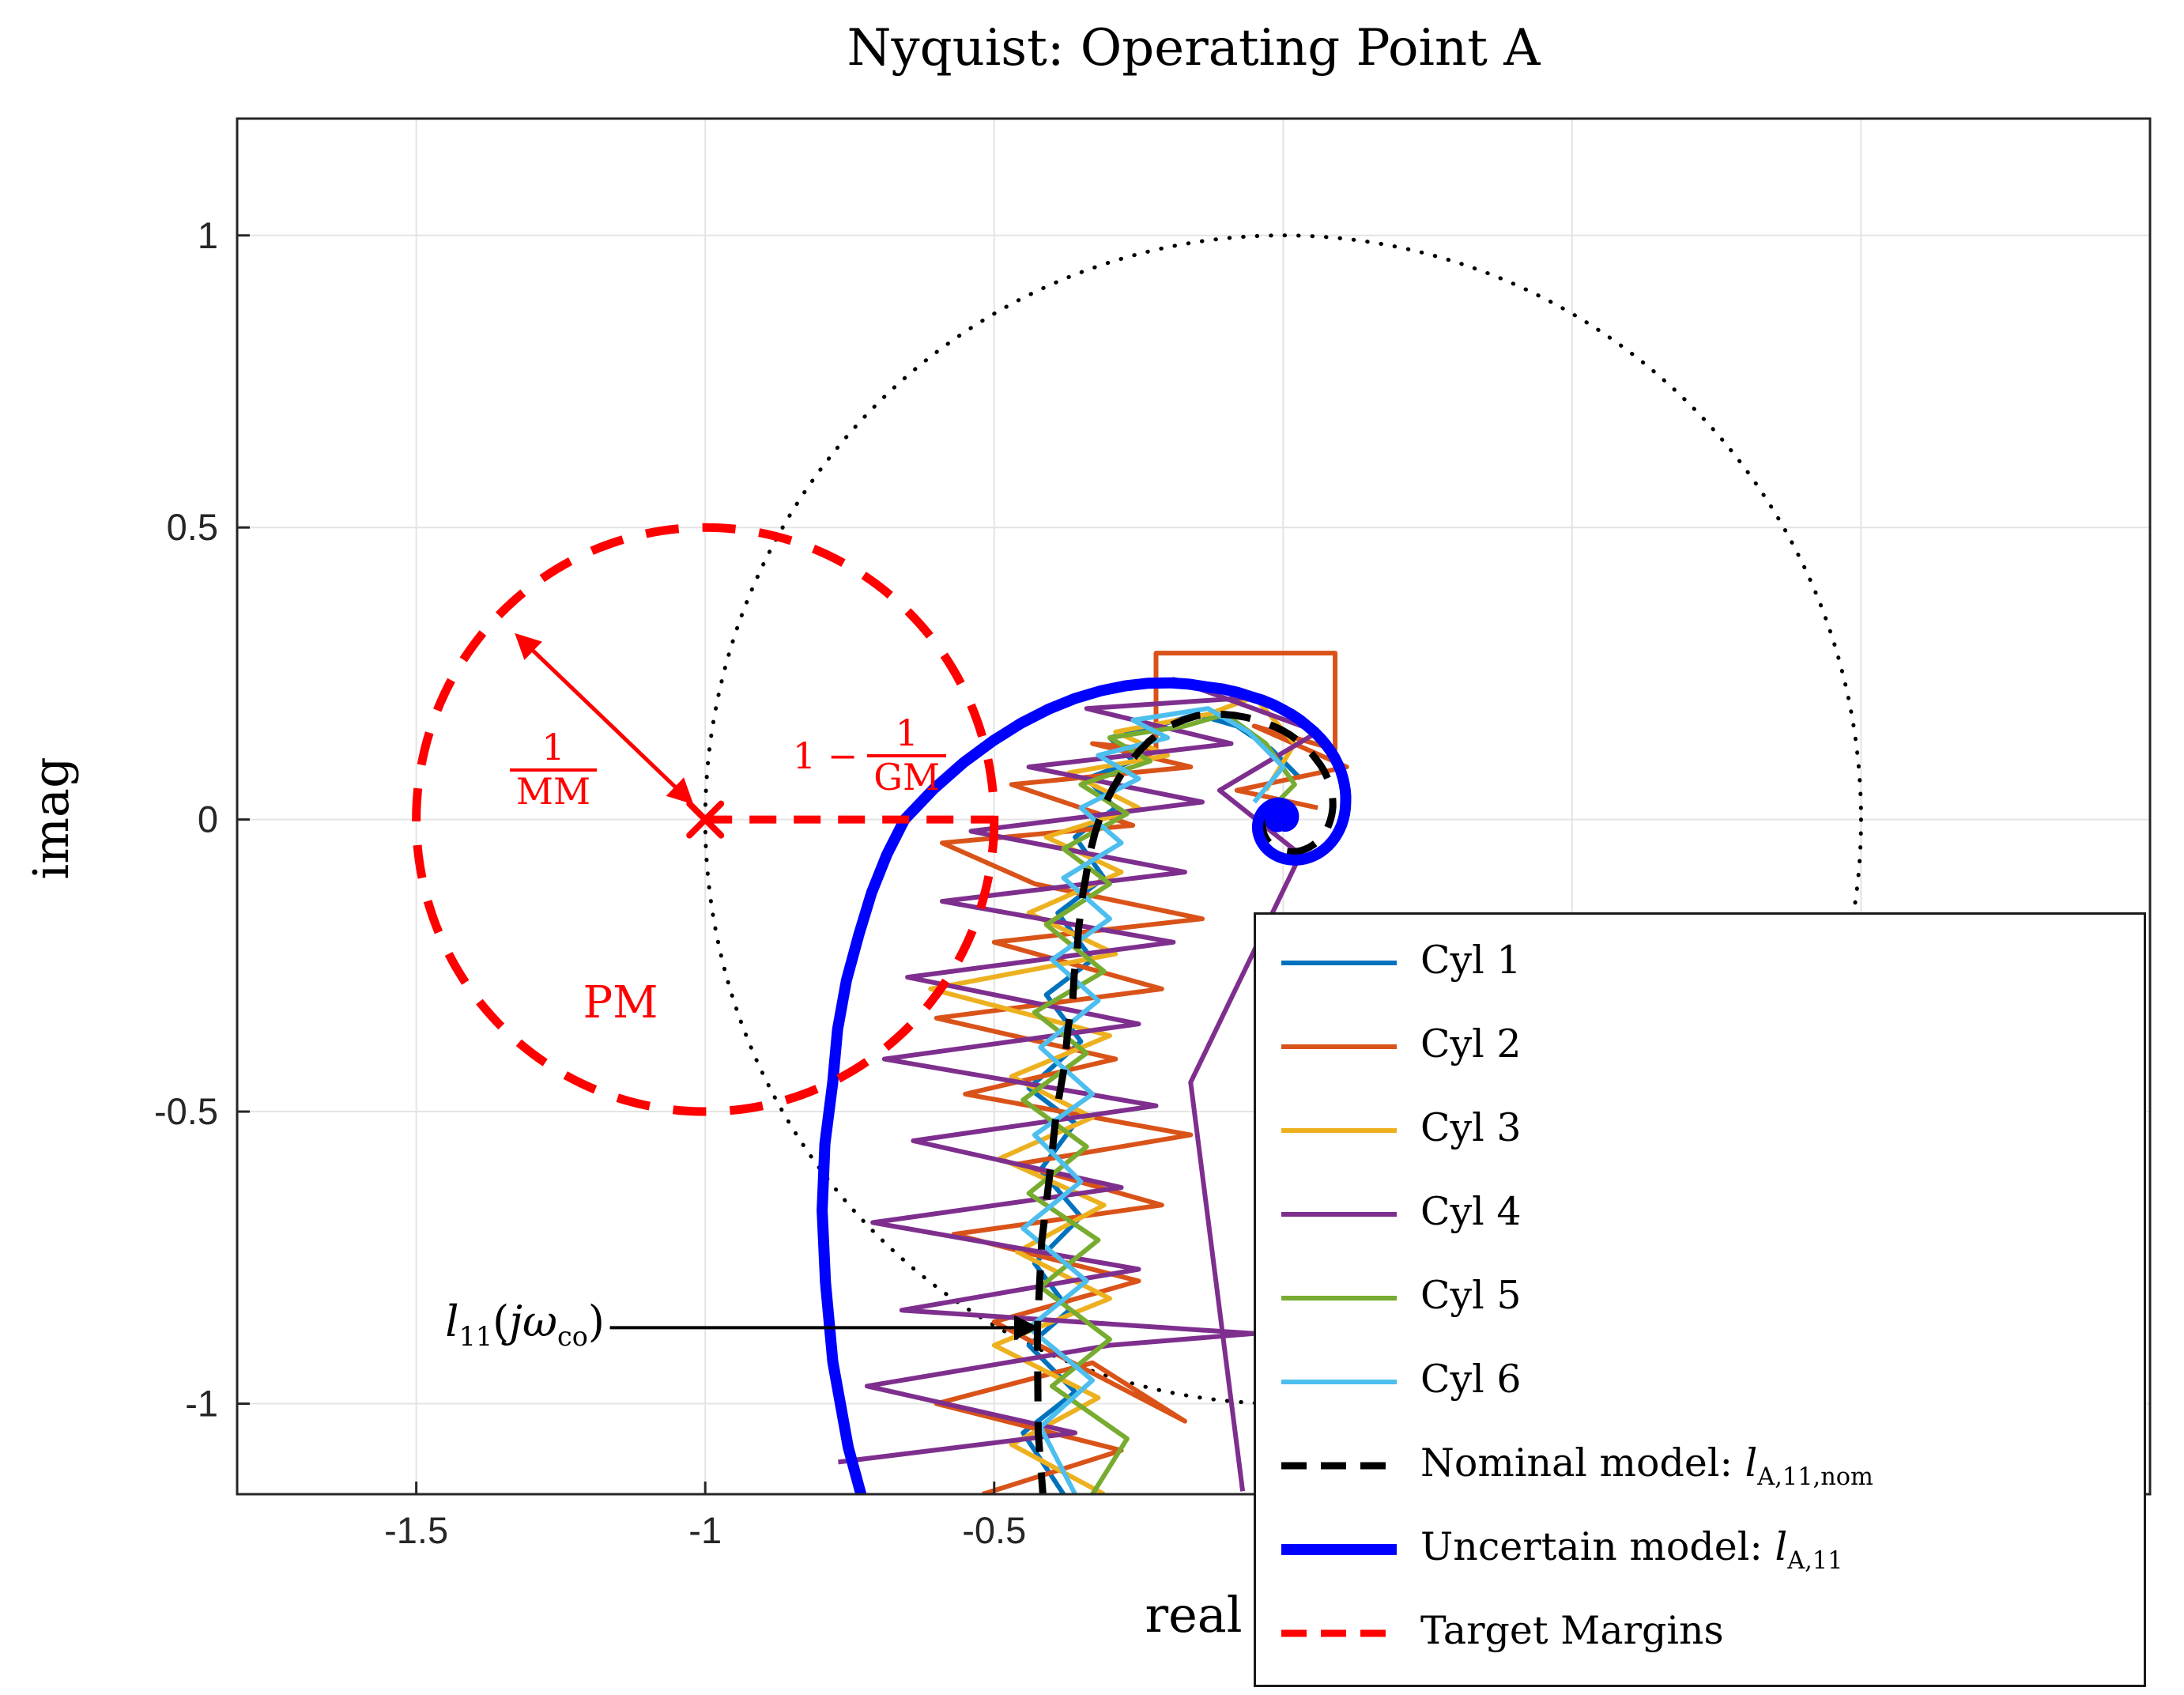 The height and width of the screenshot is (1695, 2184). What do you see at coordinates (201, 1403) in the screenshot?
I see `y-tick-label: -1` at bounding box center [201, 1403].